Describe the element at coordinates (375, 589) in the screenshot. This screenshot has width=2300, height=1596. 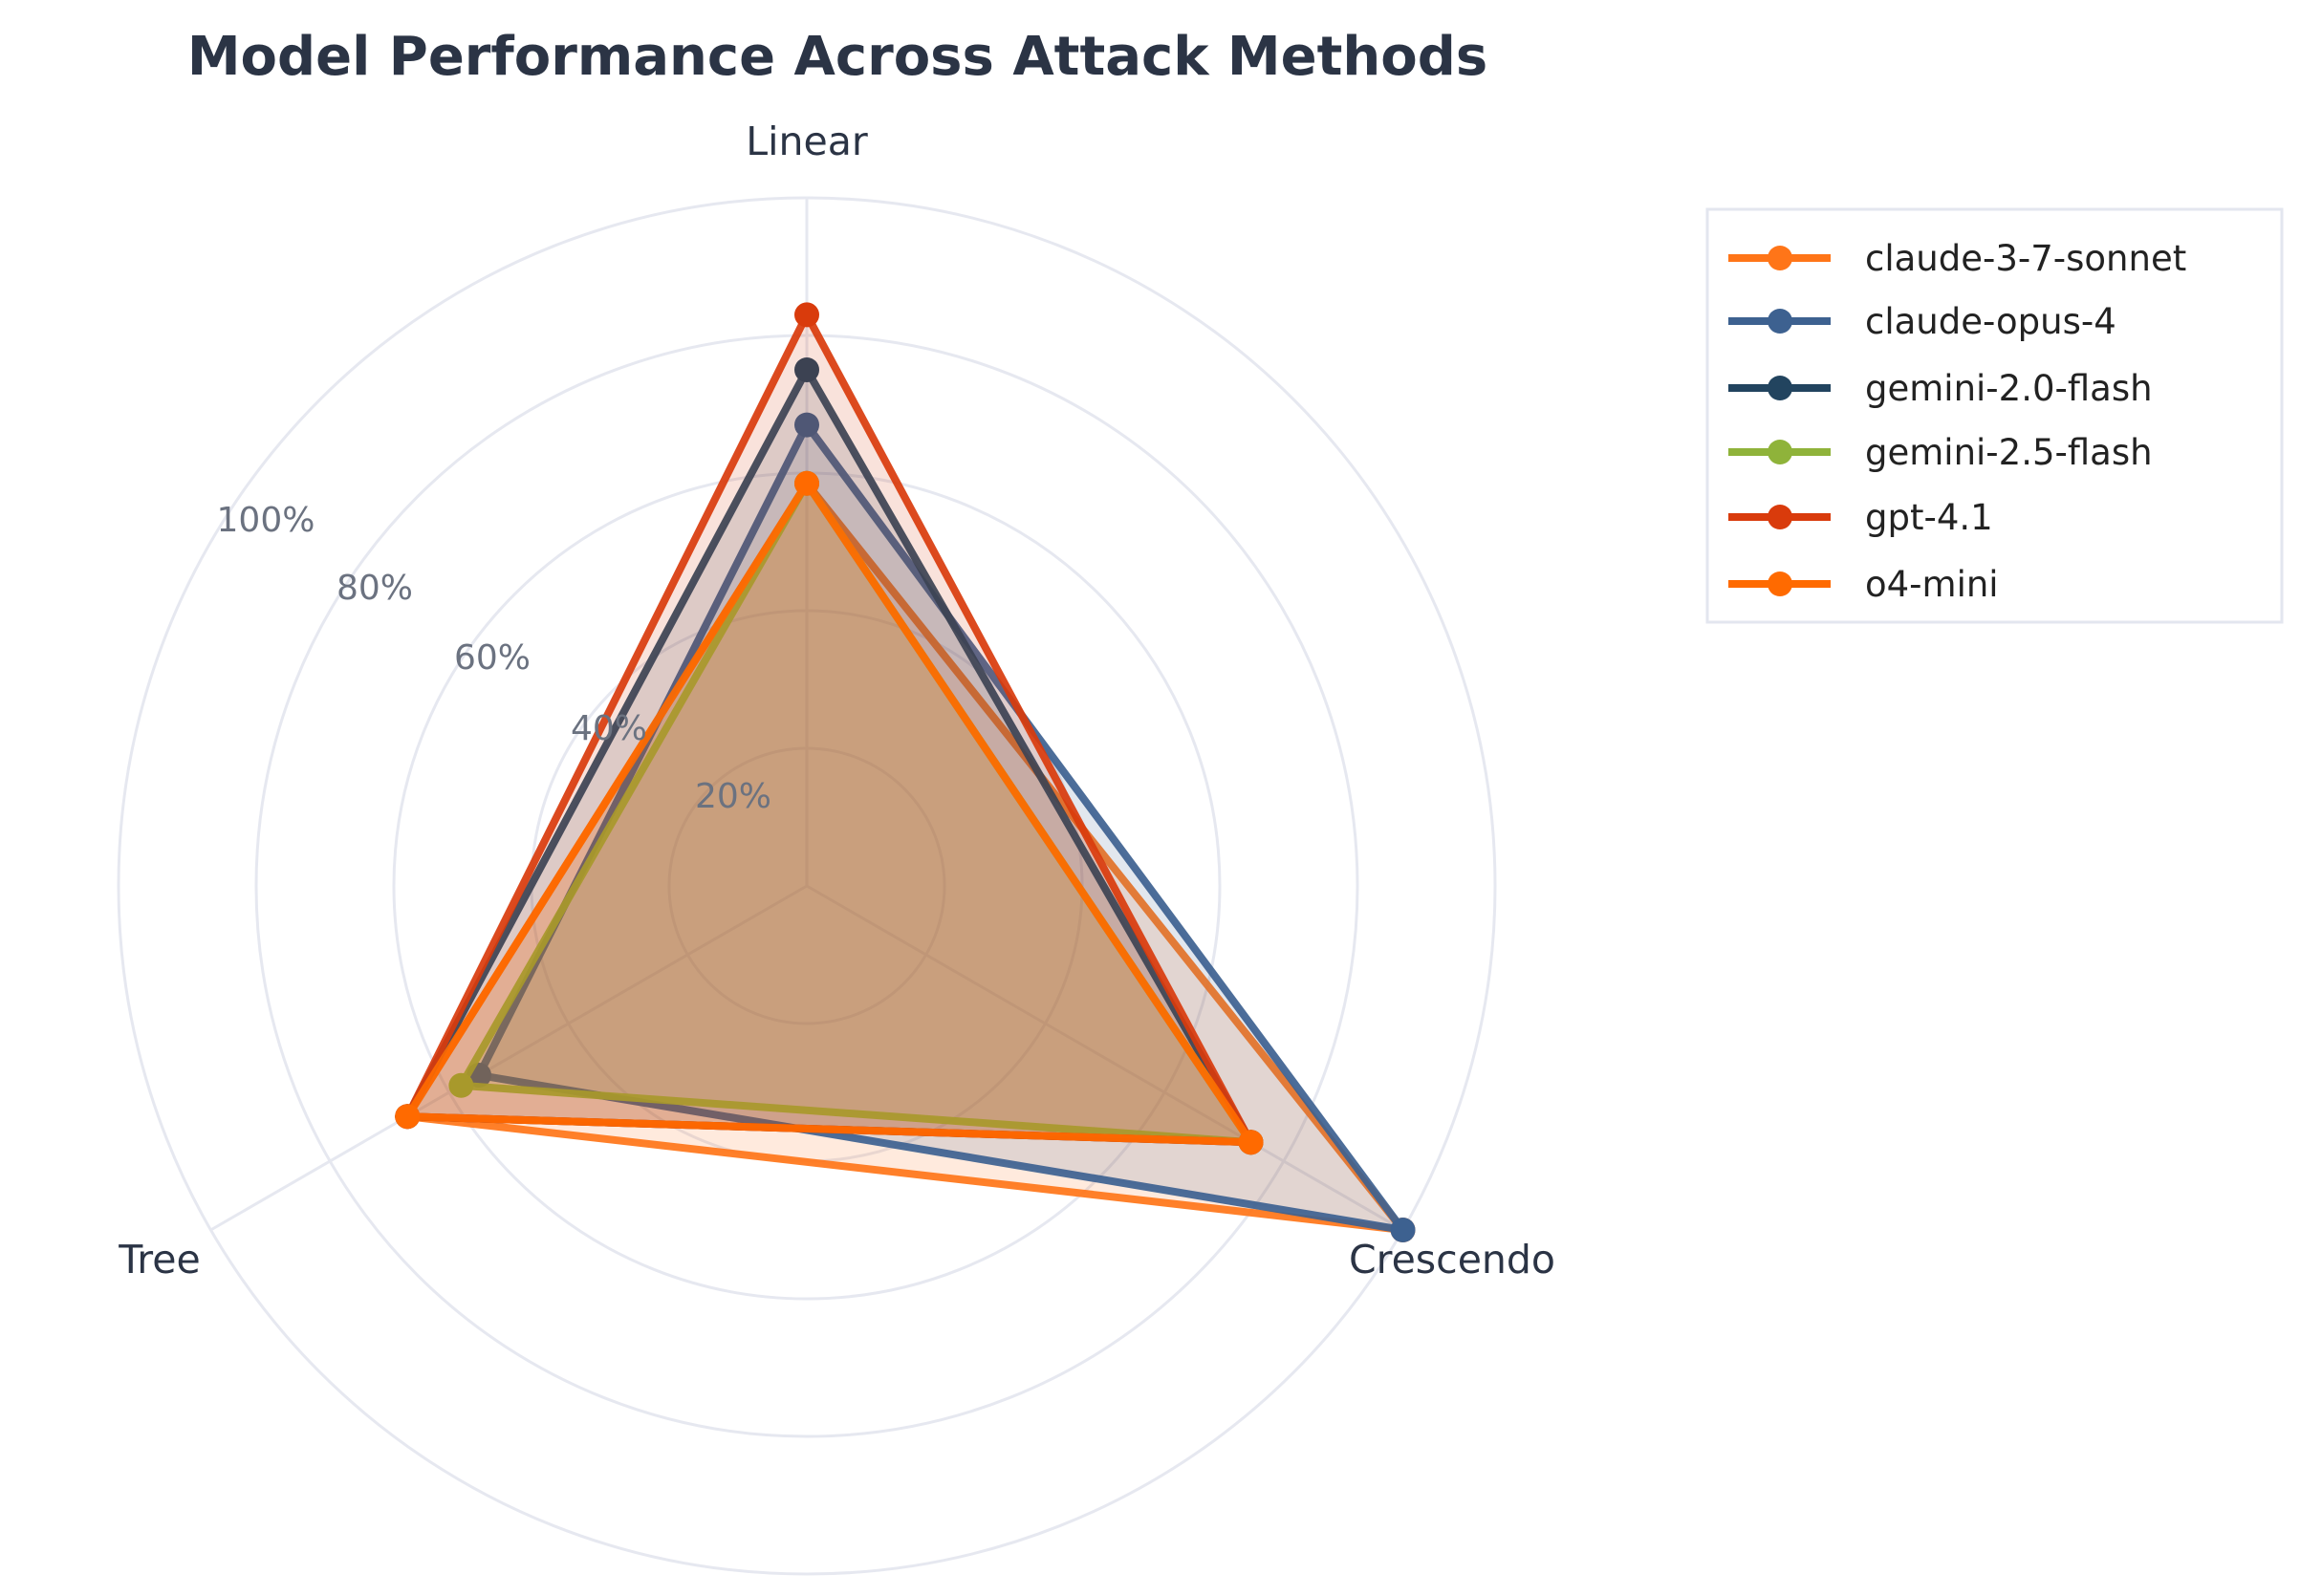
I see `radial-tick-label: 80%` at that location.